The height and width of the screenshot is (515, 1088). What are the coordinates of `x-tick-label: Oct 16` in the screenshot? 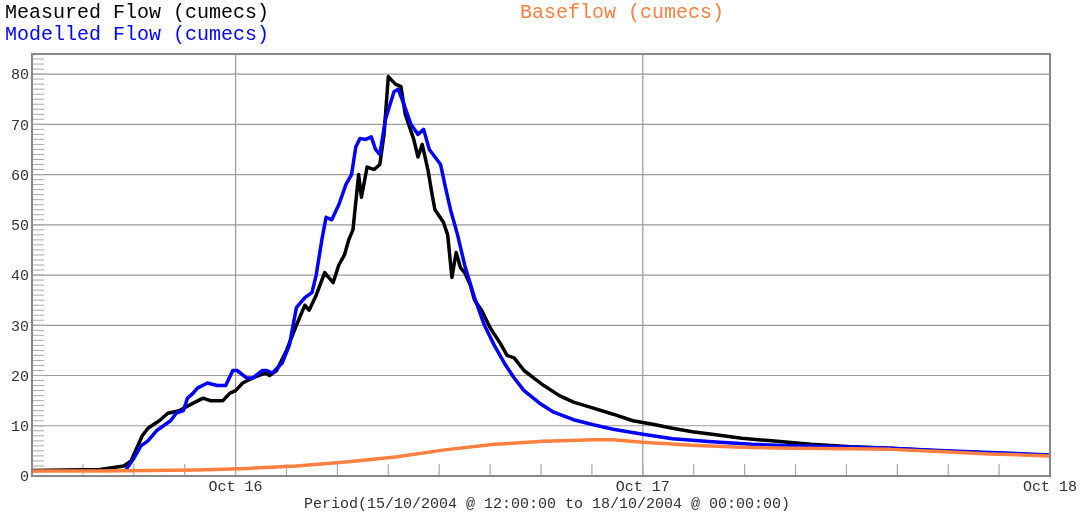 It's located at (235, 487).